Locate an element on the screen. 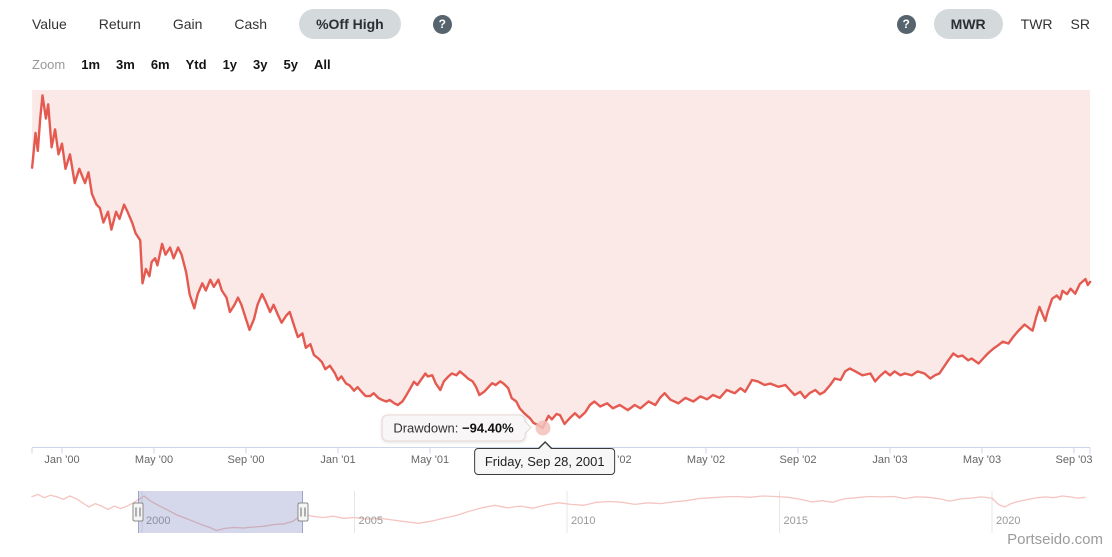 This screenshot has height=557, width=1112. navigator-year-label: 2010 is located at coordinates (583, 521).